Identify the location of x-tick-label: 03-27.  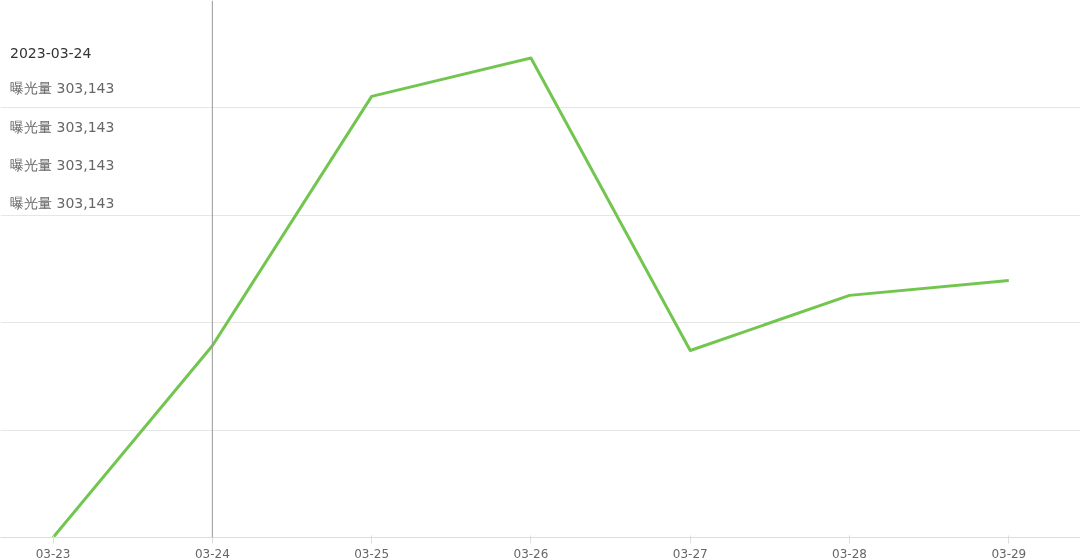
(690, 553).